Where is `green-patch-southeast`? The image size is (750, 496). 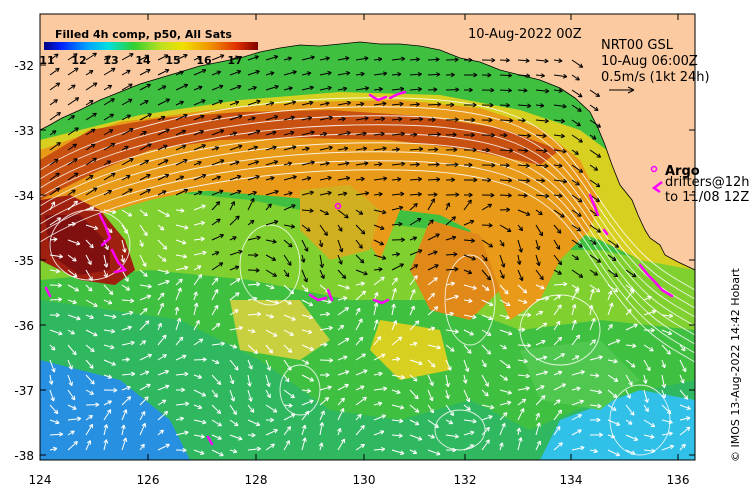
green-patch-southeast is located at coordinates (580, 375).